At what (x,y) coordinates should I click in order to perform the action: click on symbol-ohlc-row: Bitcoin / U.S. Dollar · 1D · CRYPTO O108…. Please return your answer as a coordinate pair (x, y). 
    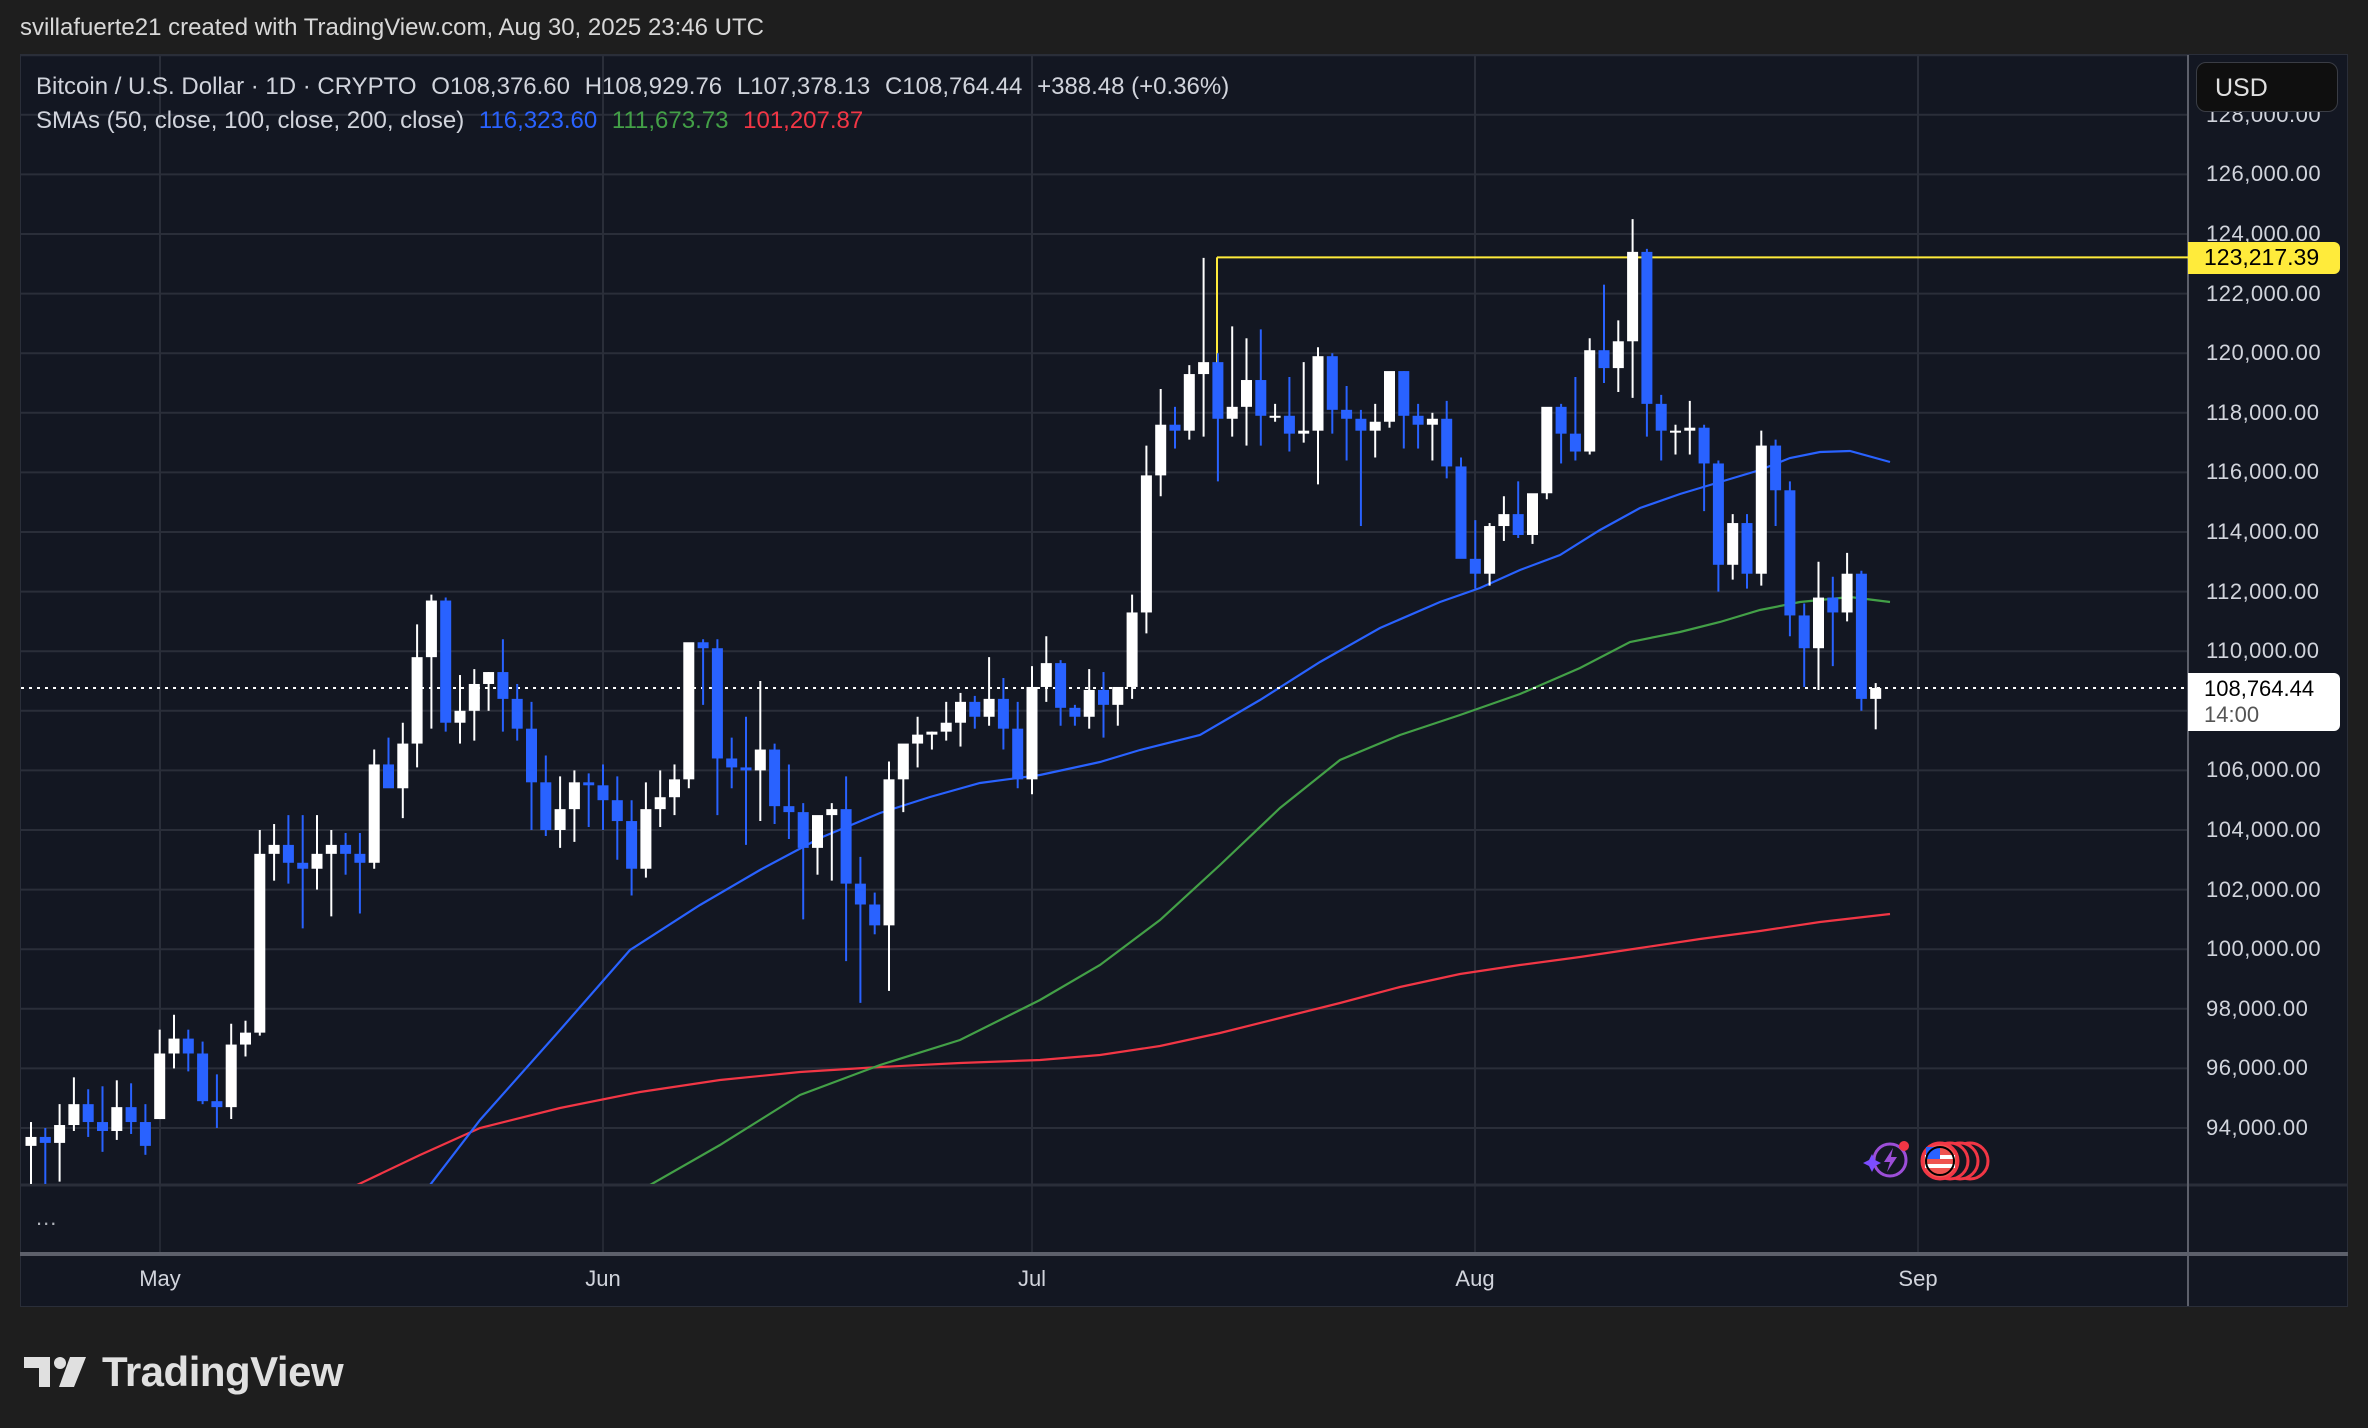
    Looking at the image, I should click on (636, 87).